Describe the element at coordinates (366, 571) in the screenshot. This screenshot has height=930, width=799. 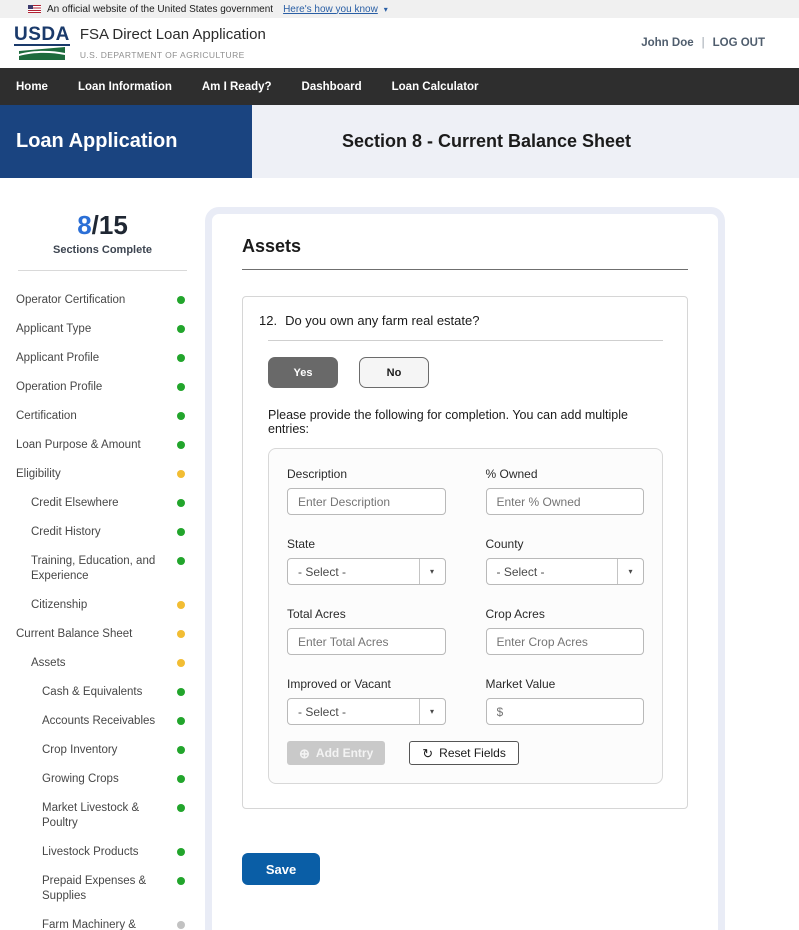
I see `state-select: - Select - ▾` at that location.